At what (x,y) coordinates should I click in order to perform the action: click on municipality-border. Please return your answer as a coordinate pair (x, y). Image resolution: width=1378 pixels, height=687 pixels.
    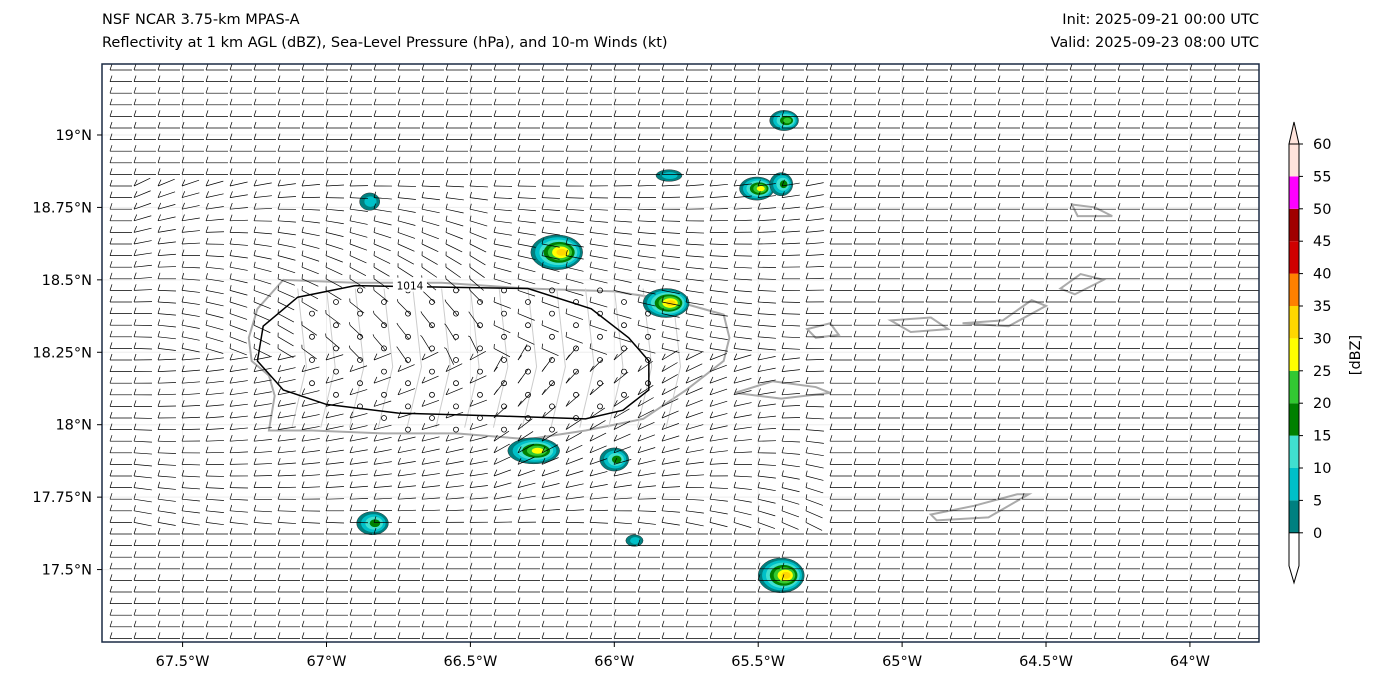
    Looking at the image, I should click on (443, 358).